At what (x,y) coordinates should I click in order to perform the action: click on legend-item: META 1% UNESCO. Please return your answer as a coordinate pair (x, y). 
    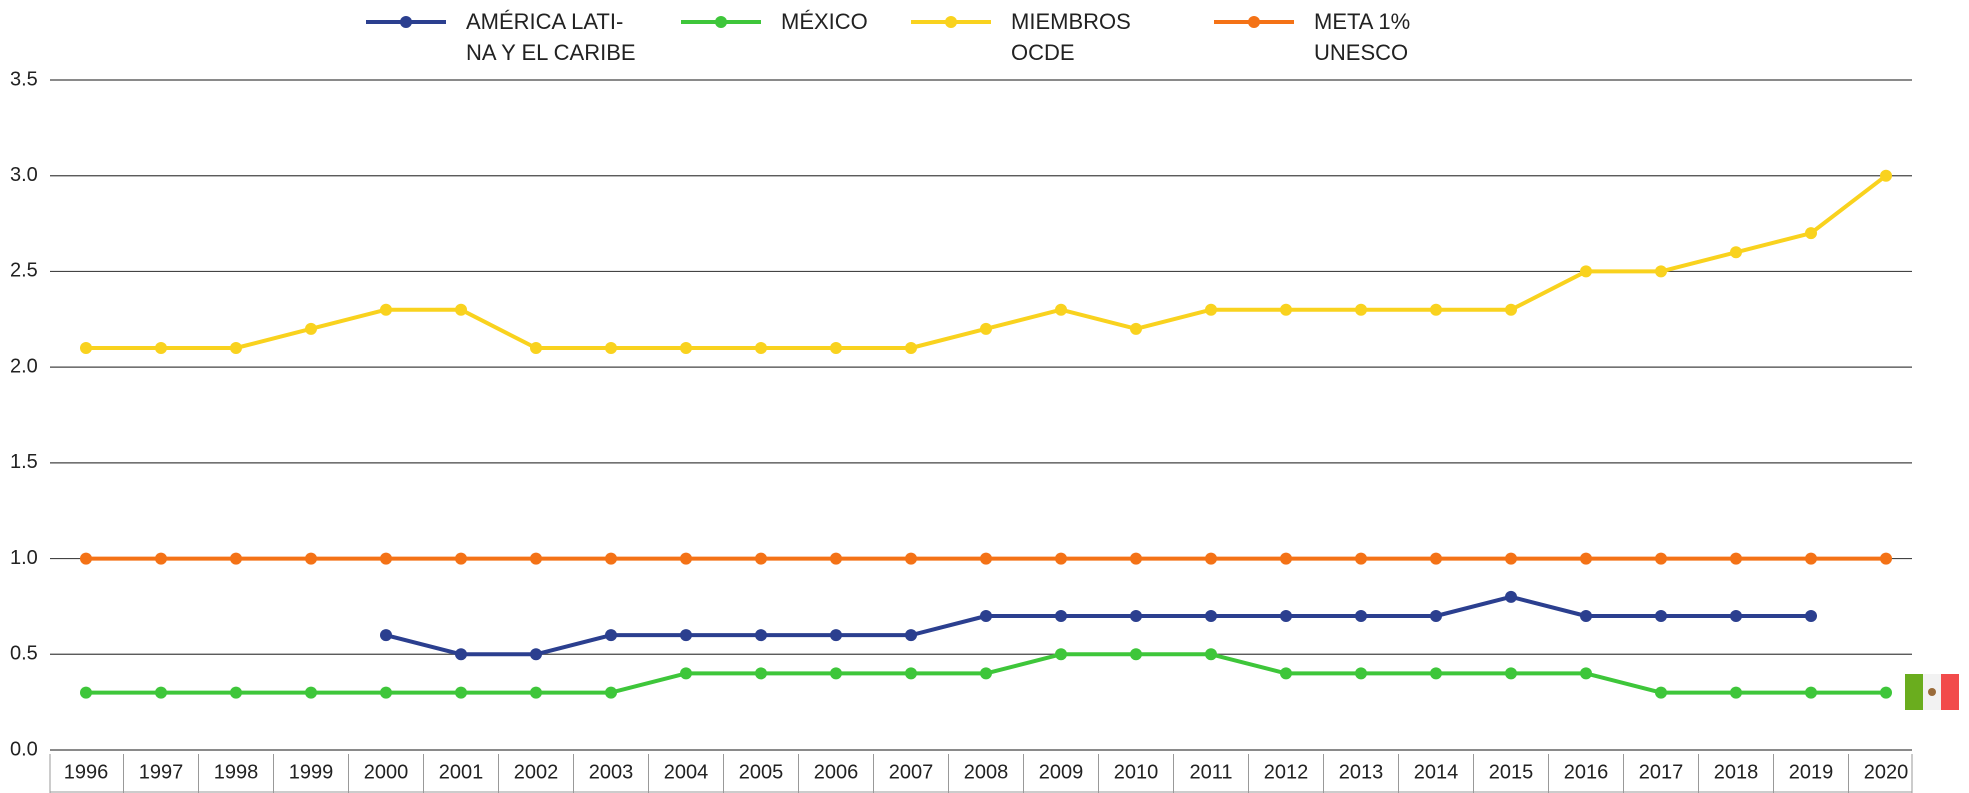
    Looking at the image, I should click on (1312, 37).